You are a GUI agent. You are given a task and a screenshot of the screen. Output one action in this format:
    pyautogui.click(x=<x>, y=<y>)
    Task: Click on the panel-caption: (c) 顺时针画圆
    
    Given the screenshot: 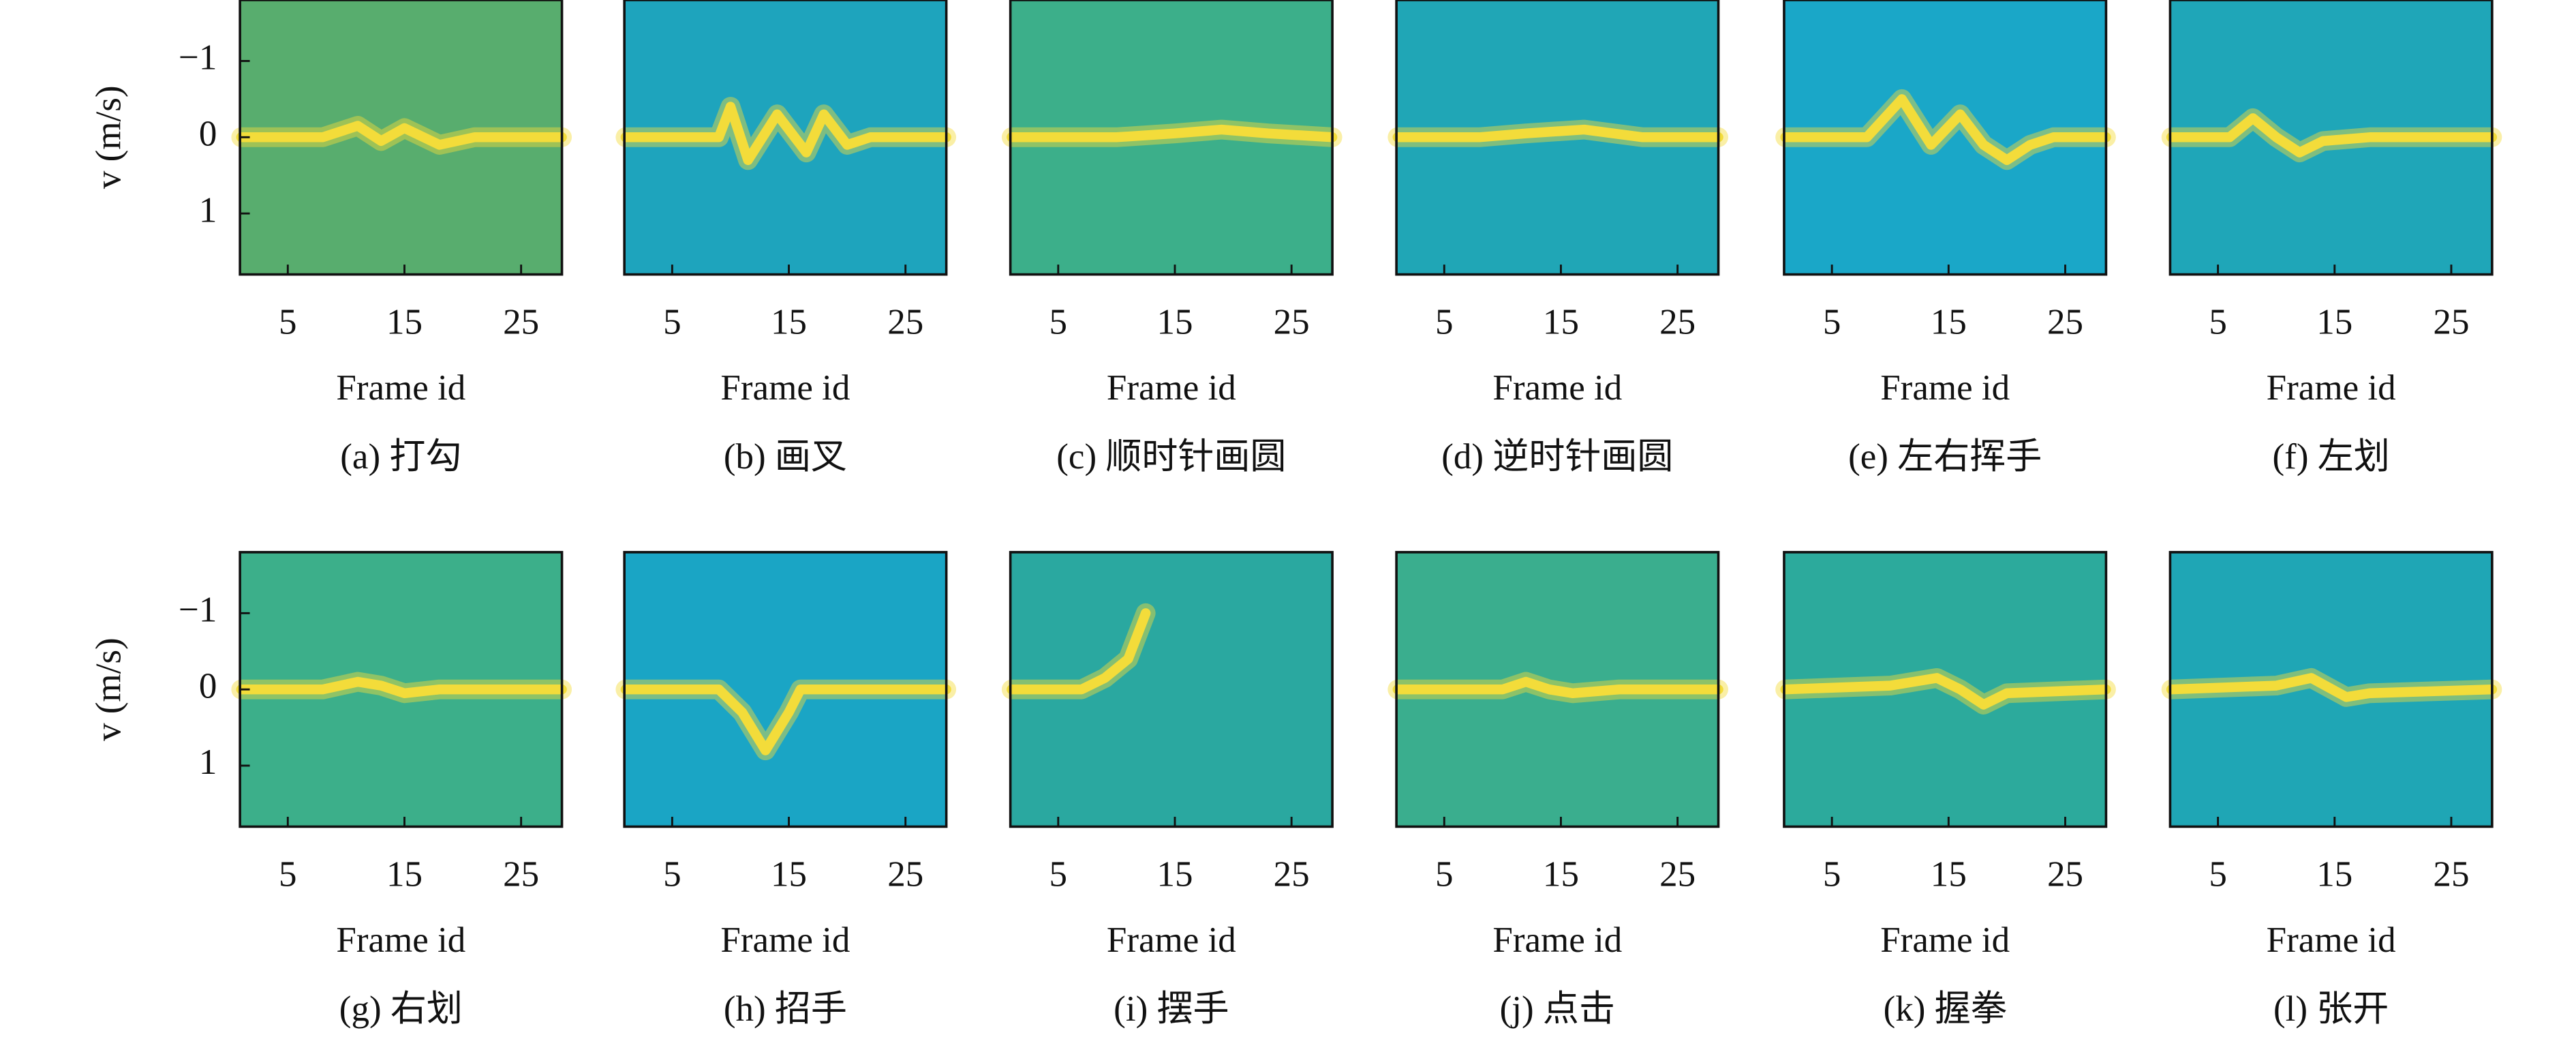 What is the action you would take?
    pyautogui.click(x=1171, y=457)
    